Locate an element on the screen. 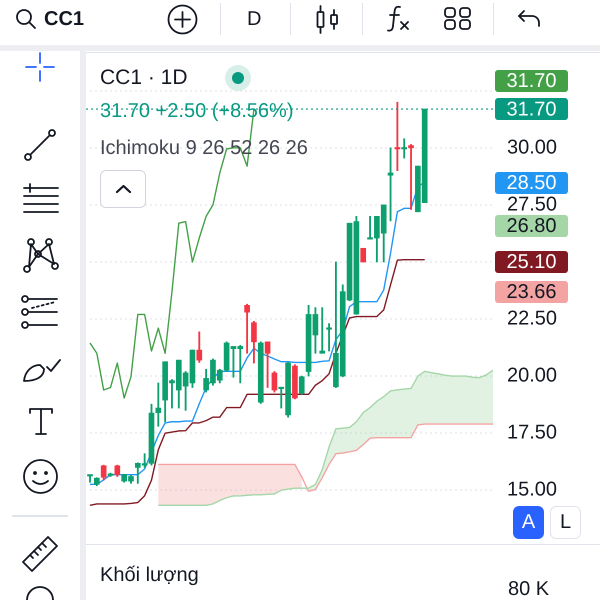 Image resolution: width=600 pixels, height=600 pixels. a-button: A is located at coordinates (528, 522).